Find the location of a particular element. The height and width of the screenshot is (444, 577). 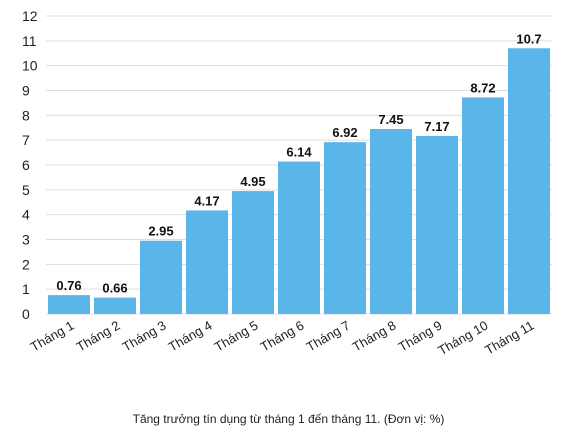

data-label: 2.95 is located at coordinates (160, 231).